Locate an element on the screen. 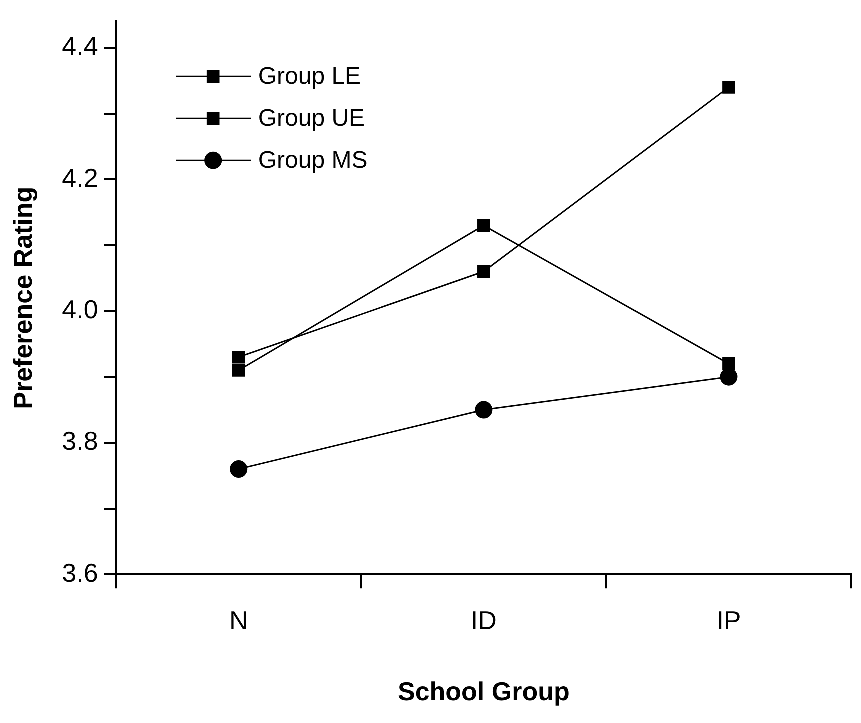 Image resolution: width=861 pixels, height=723 pixels. legend-label: Group UE is located at coordinates (312, 118).